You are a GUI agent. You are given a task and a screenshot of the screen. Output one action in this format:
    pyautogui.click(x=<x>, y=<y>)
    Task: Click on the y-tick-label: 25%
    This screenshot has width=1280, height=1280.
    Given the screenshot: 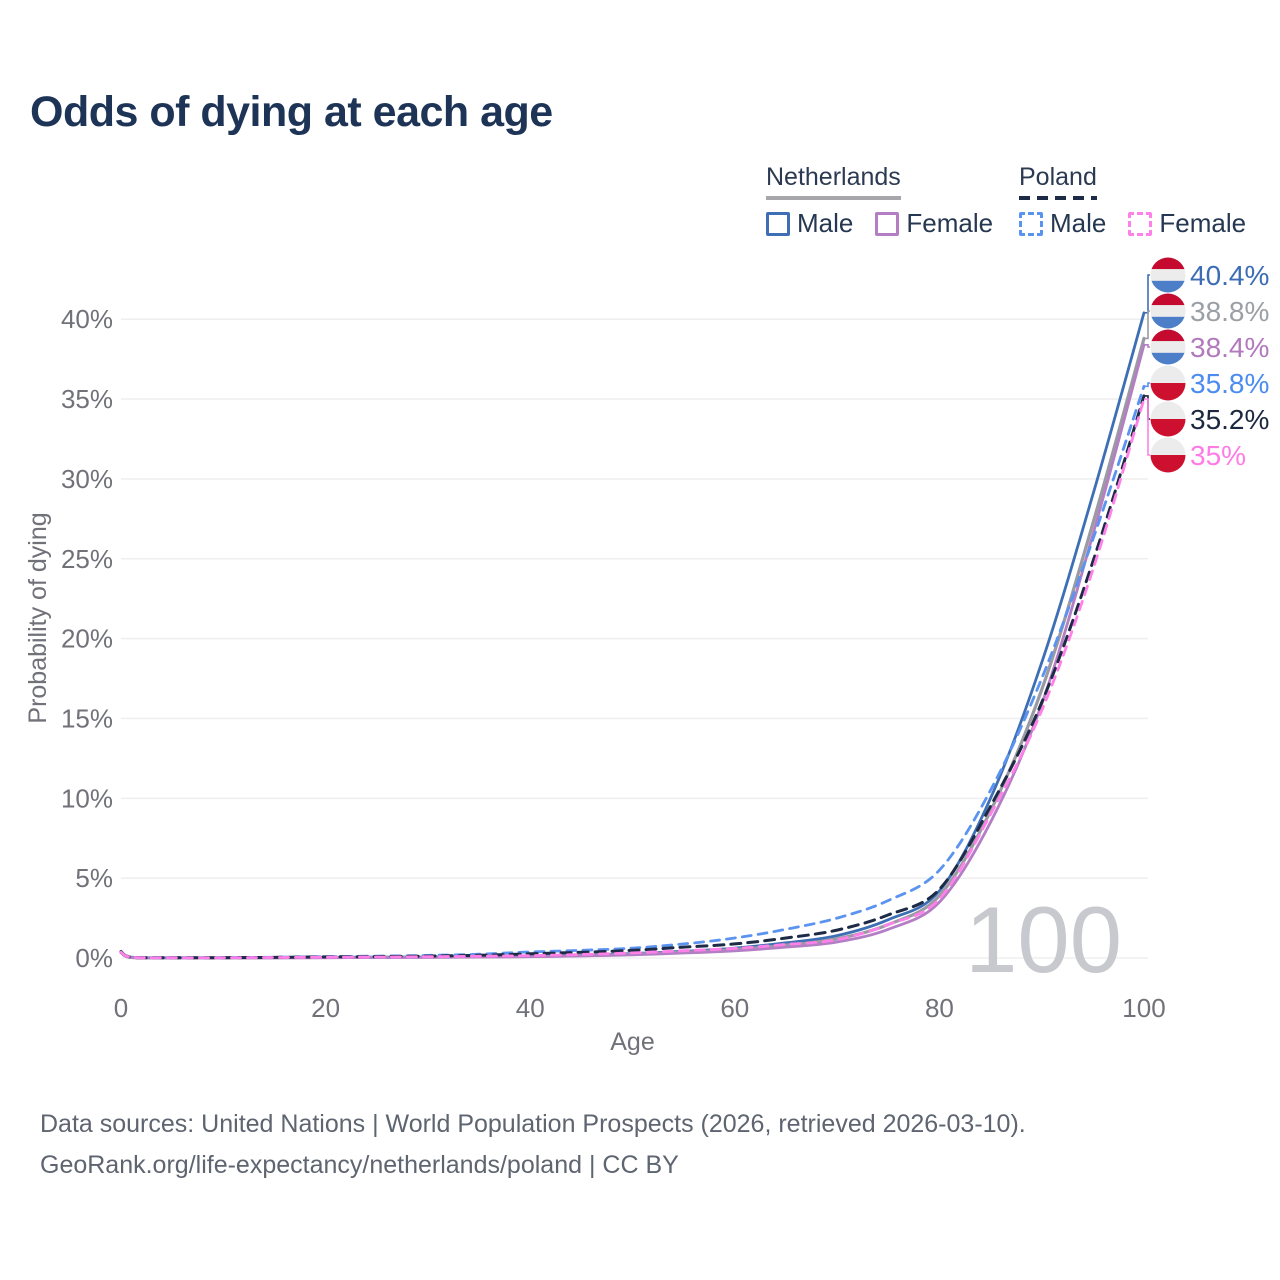 What is the action you would take?
    pyautogui.click(x=87, y=559)
    